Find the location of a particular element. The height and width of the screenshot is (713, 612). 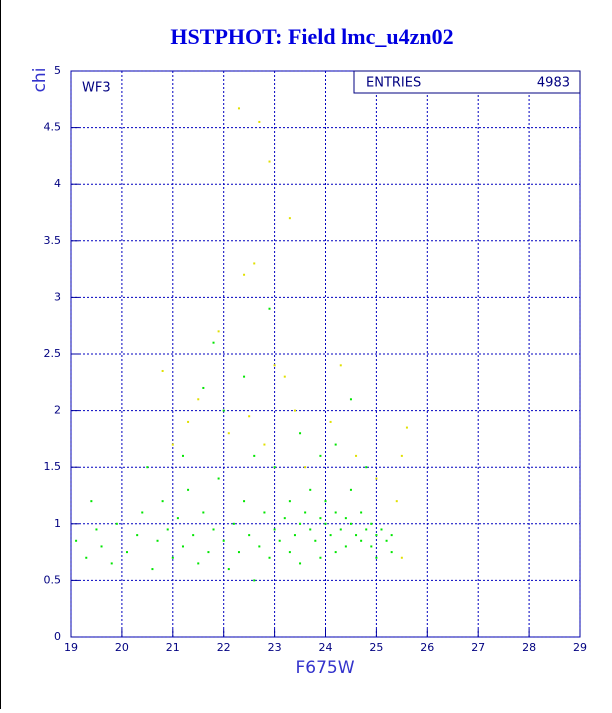

y-tick-label: 5 is located at coordinates (57, 70).